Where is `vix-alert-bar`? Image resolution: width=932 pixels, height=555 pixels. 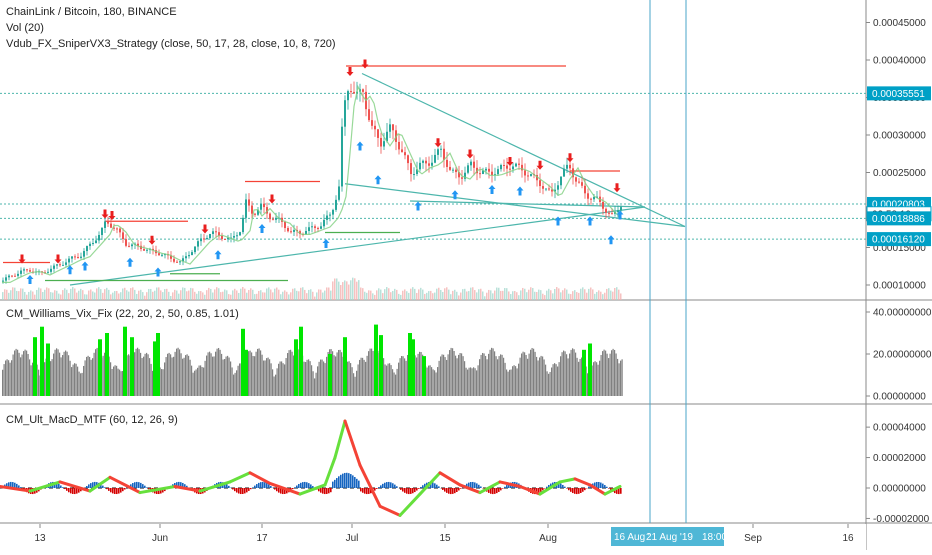 vix-alert-bar is located at coordinates (48, 370).